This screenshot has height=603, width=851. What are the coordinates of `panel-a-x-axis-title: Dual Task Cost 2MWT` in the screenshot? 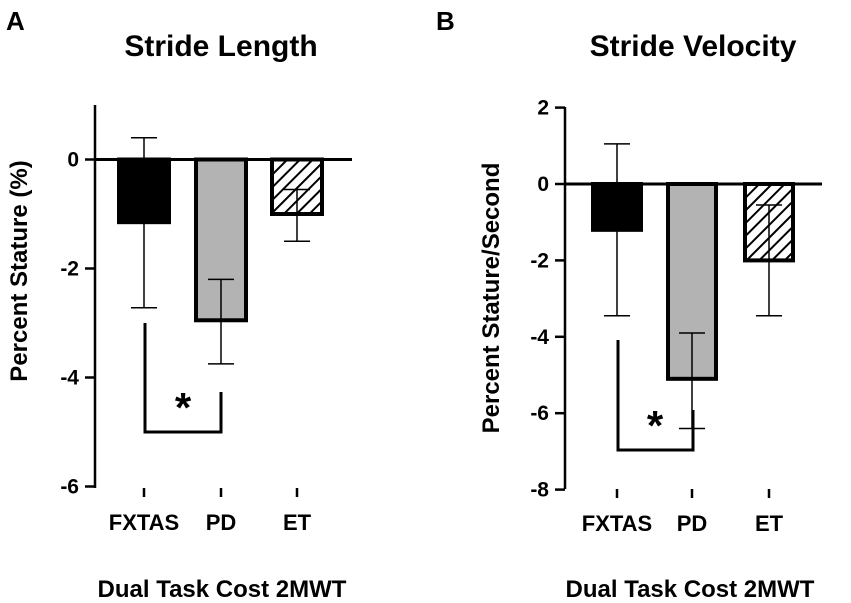 It's located at (222, 589).